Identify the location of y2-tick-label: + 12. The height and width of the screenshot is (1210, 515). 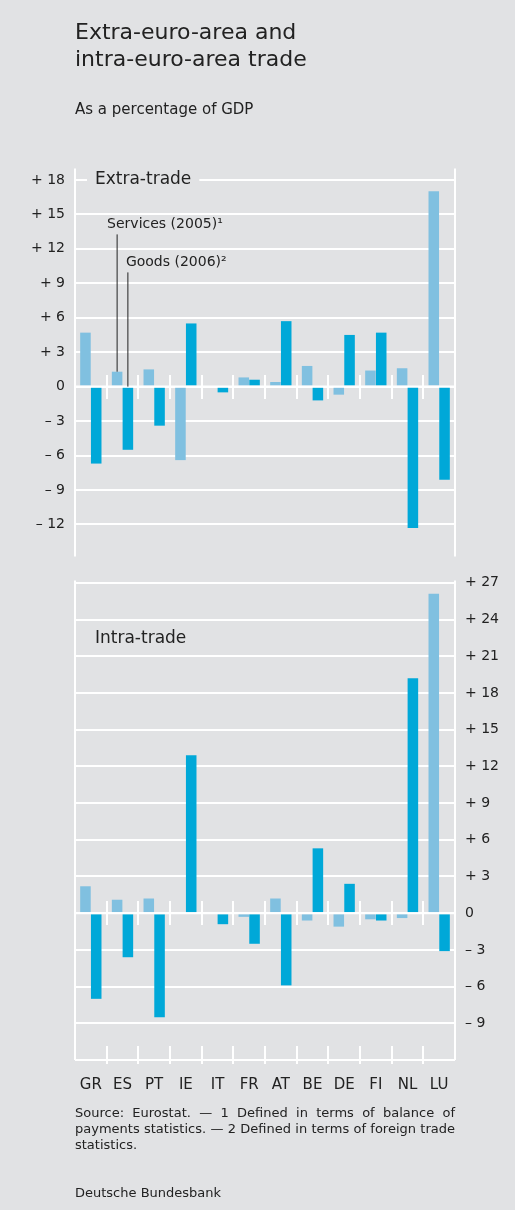
(482, 765).